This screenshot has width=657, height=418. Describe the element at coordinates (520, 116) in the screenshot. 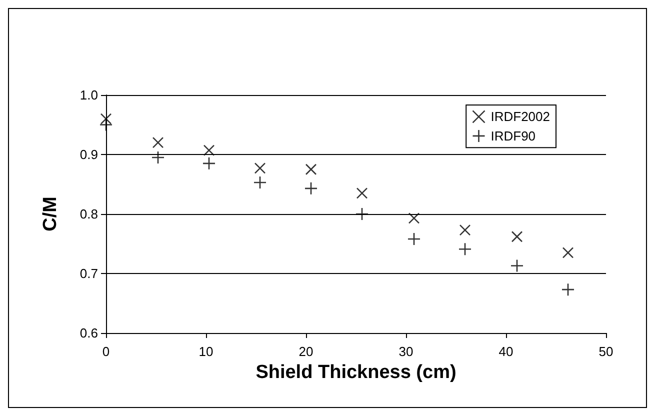

I see `legend-label: IRDF2002` at that location.